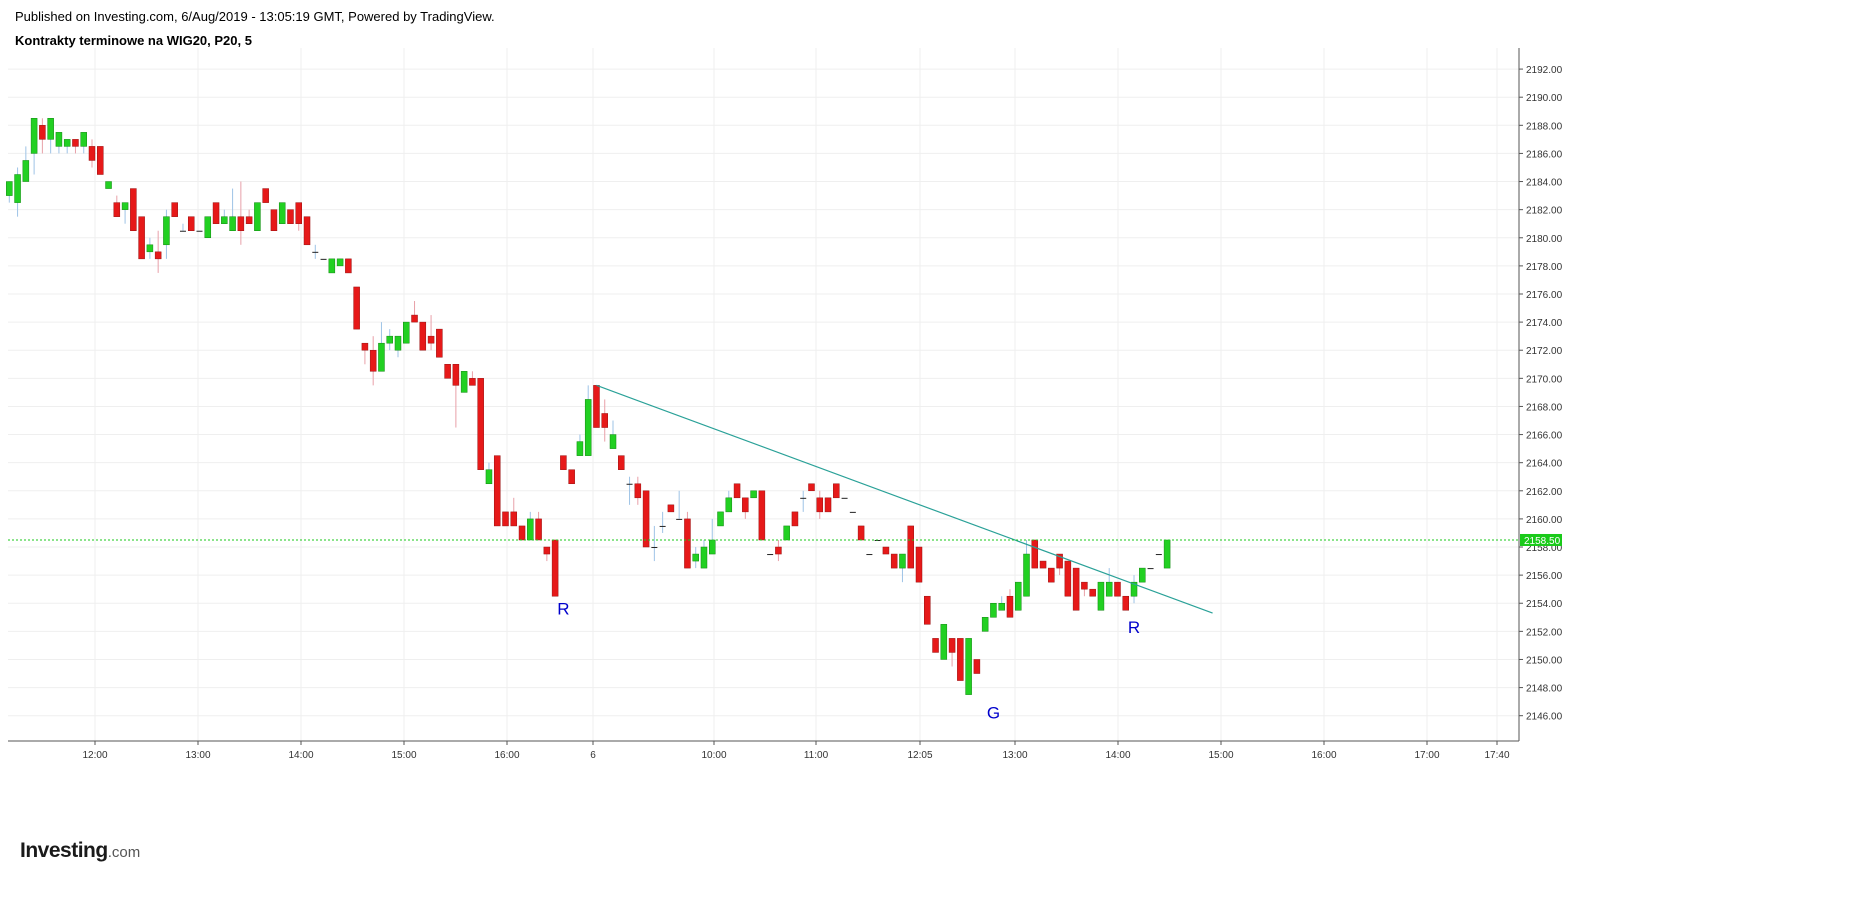  I want to click on y-tick-label: 2180.00, so click(1544, 239).